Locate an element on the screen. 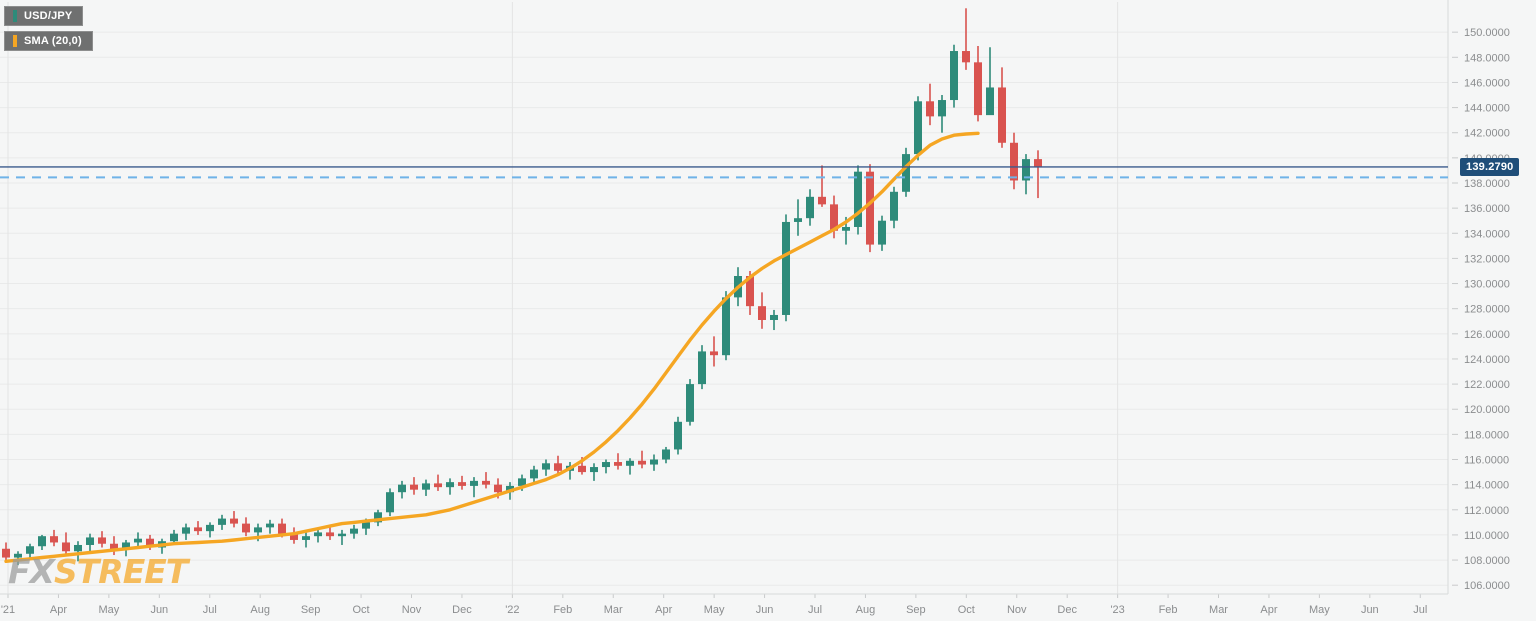  x-axis-tick-label: Jun is located at coordinates (159, 610).